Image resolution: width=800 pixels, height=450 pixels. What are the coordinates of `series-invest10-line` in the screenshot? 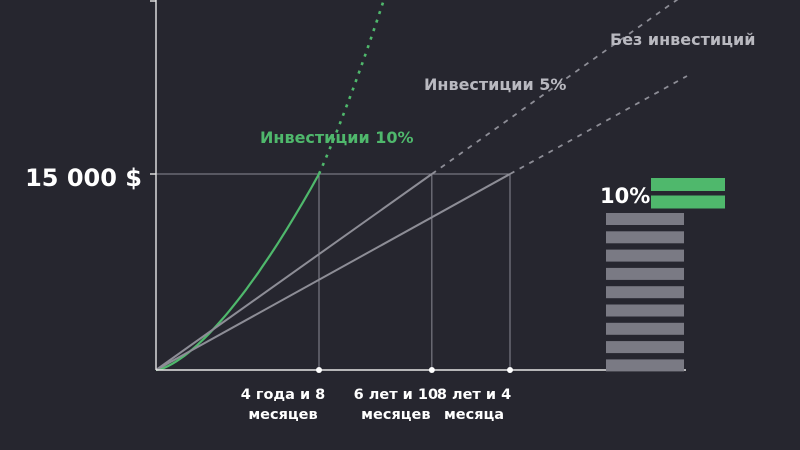 It's located at (237, 272).